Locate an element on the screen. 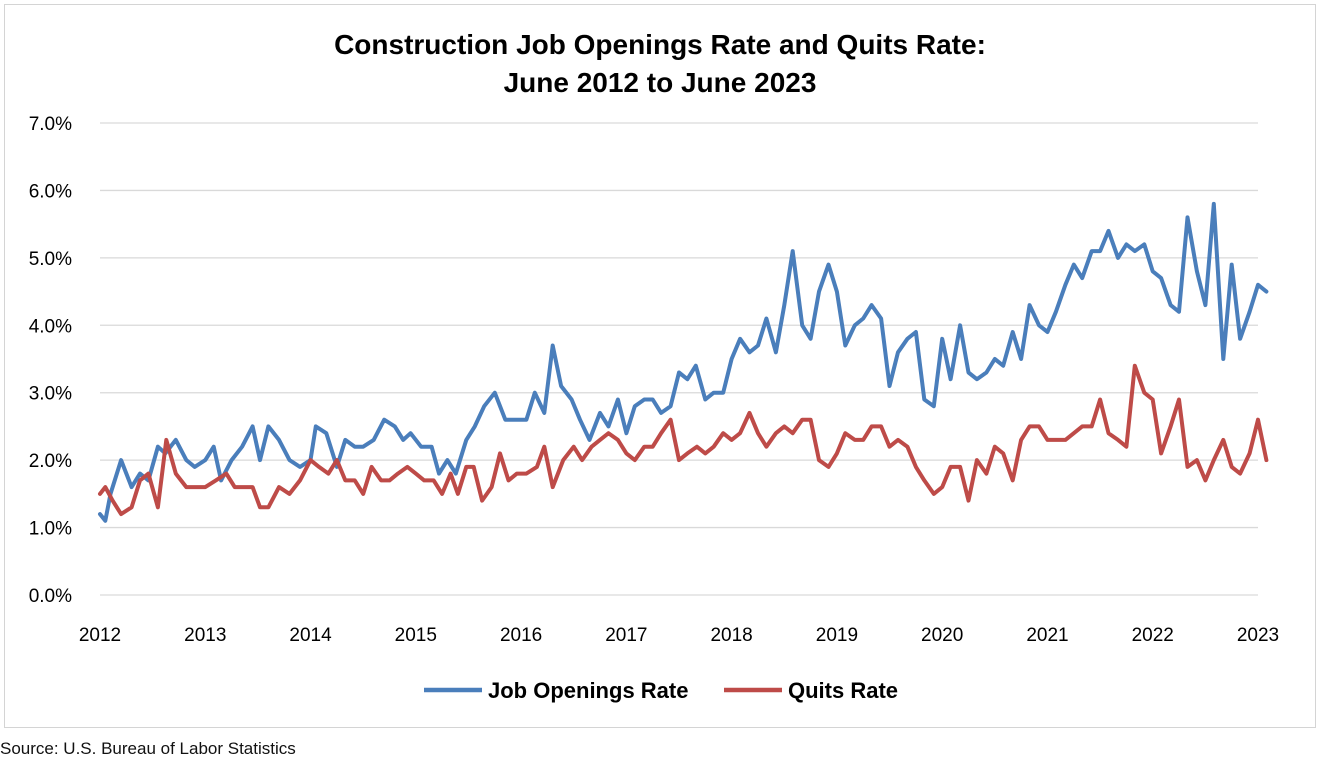 The width and height of the screenshot is (1320, 768). chart-title-line-2: June 2012 to June 2023 is located at coordinates (660, 82).